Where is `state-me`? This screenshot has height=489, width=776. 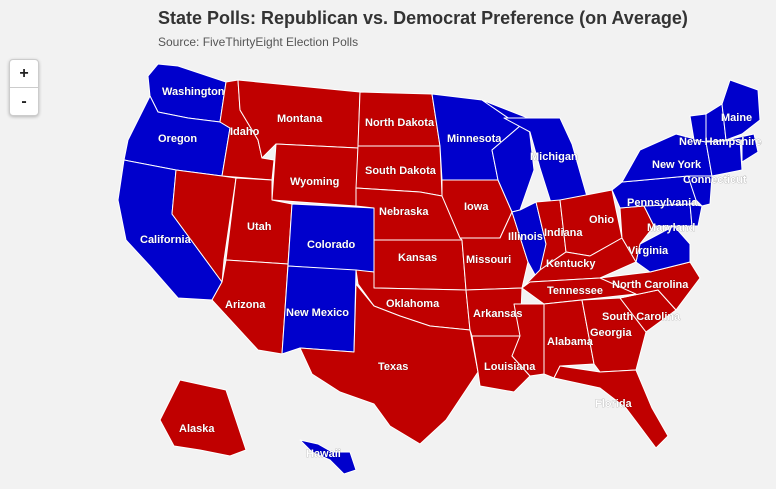 state-me is located at coordinates (741, 110).